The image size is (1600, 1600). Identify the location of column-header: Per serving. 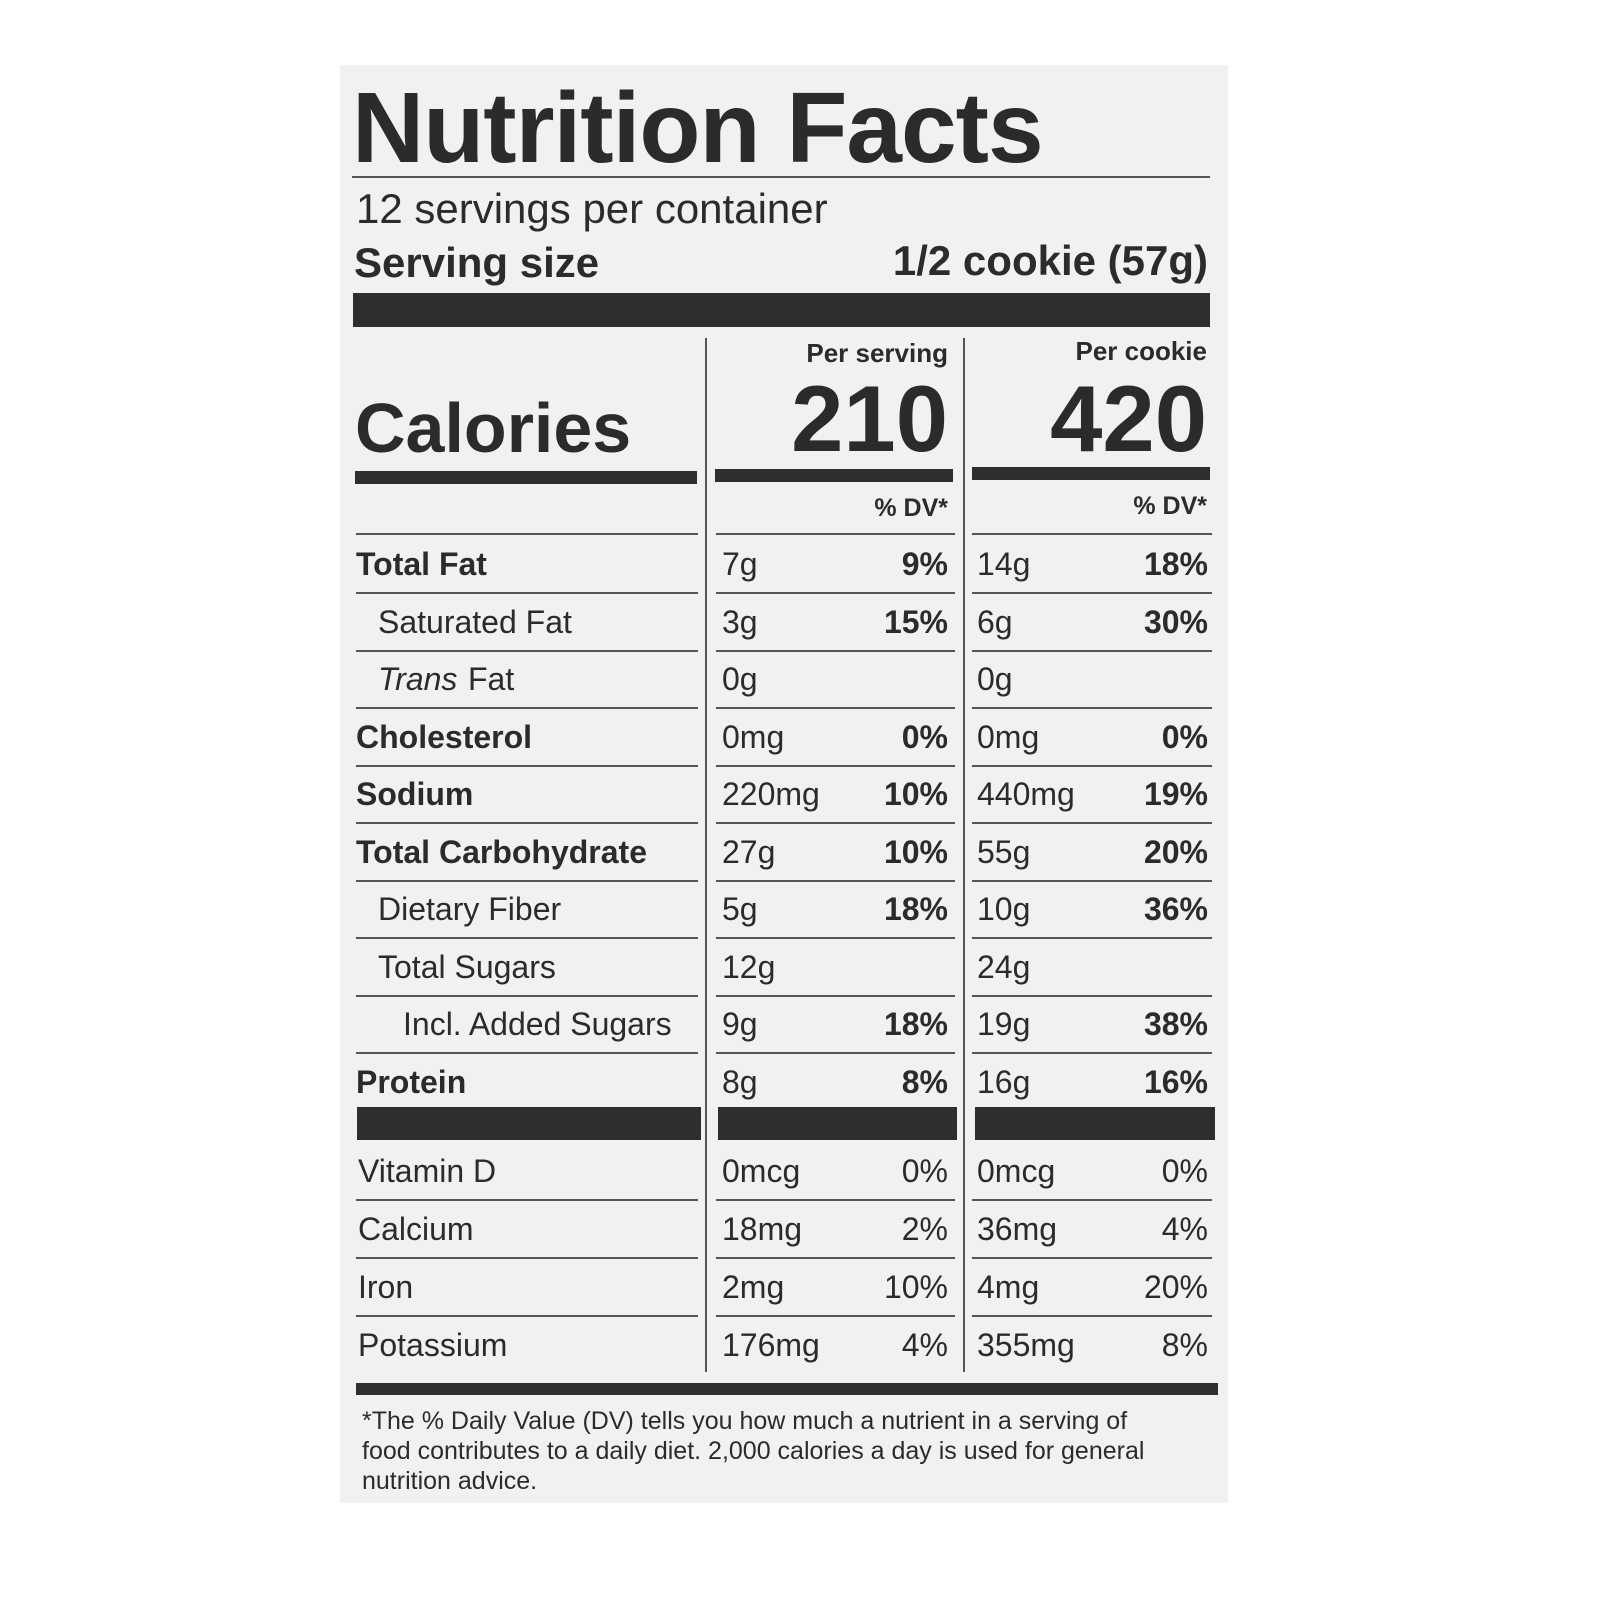
(877, 353).